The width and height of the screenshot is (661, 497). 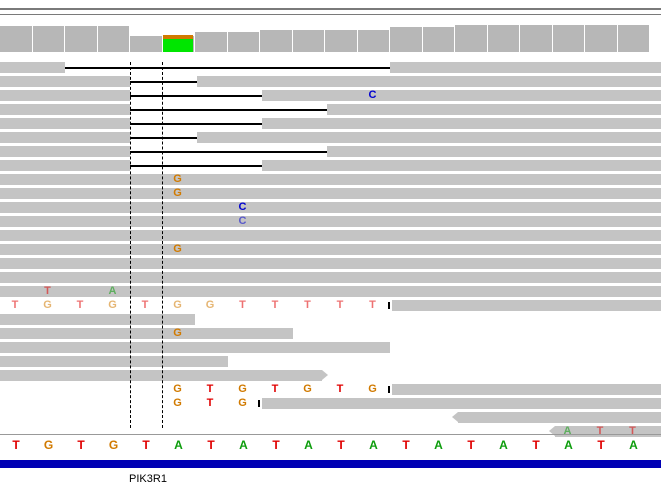 What do you see at coordinates (162, 245) in the screenshot?
I see `center-guide-line-right` at bounding box center [162, 245].